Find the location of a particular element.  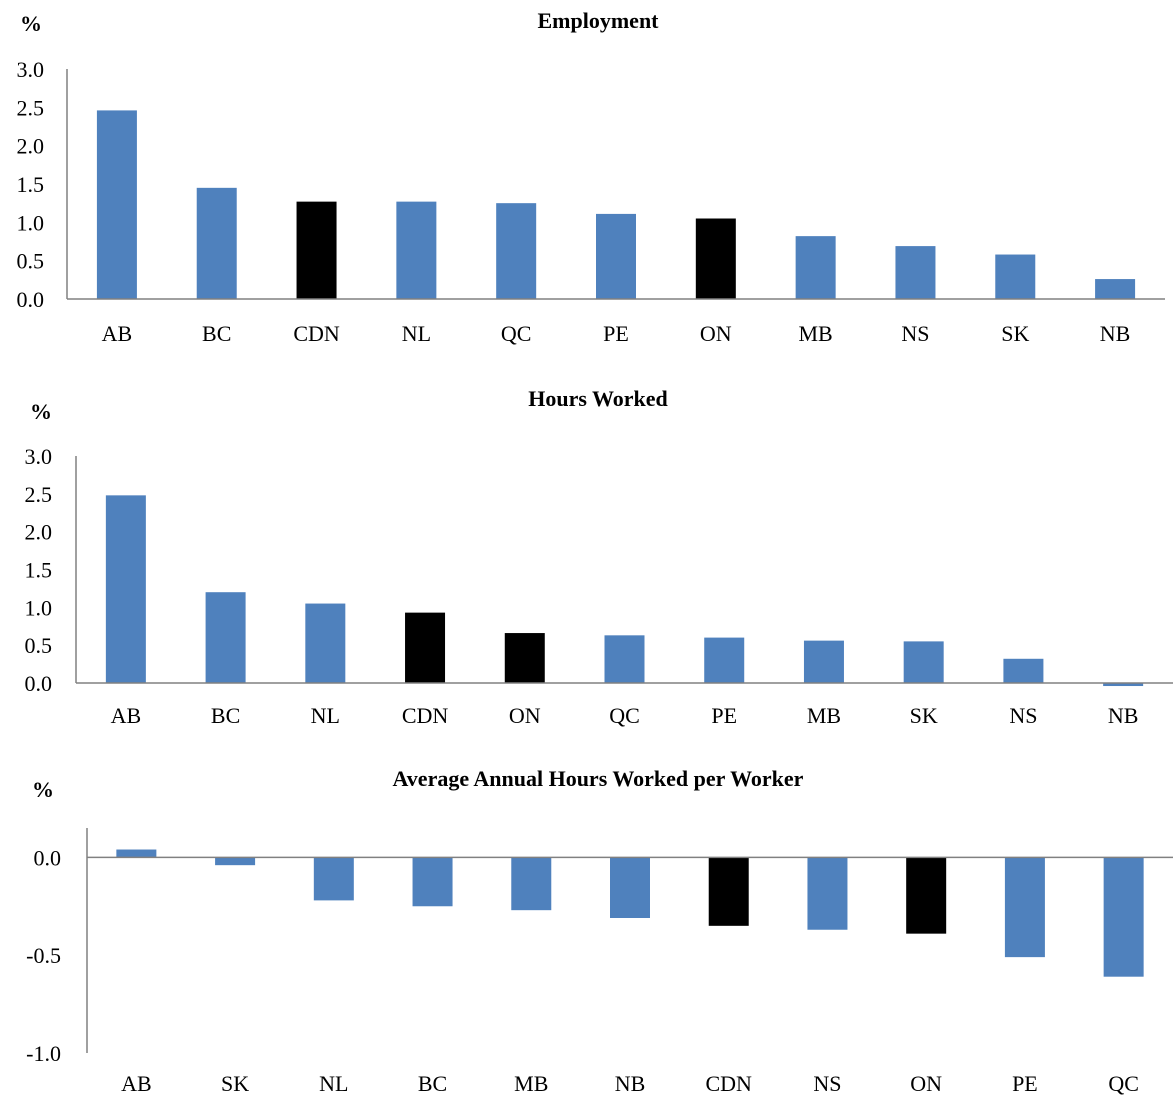

employment-bar-mb is located at coordinates (815, 267).